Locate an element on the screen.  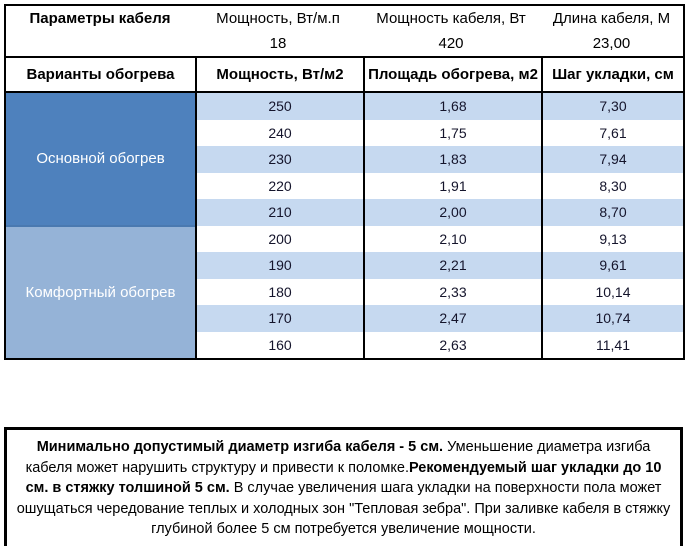
table-cell: 2,10 is located at coordinates (452, 238).